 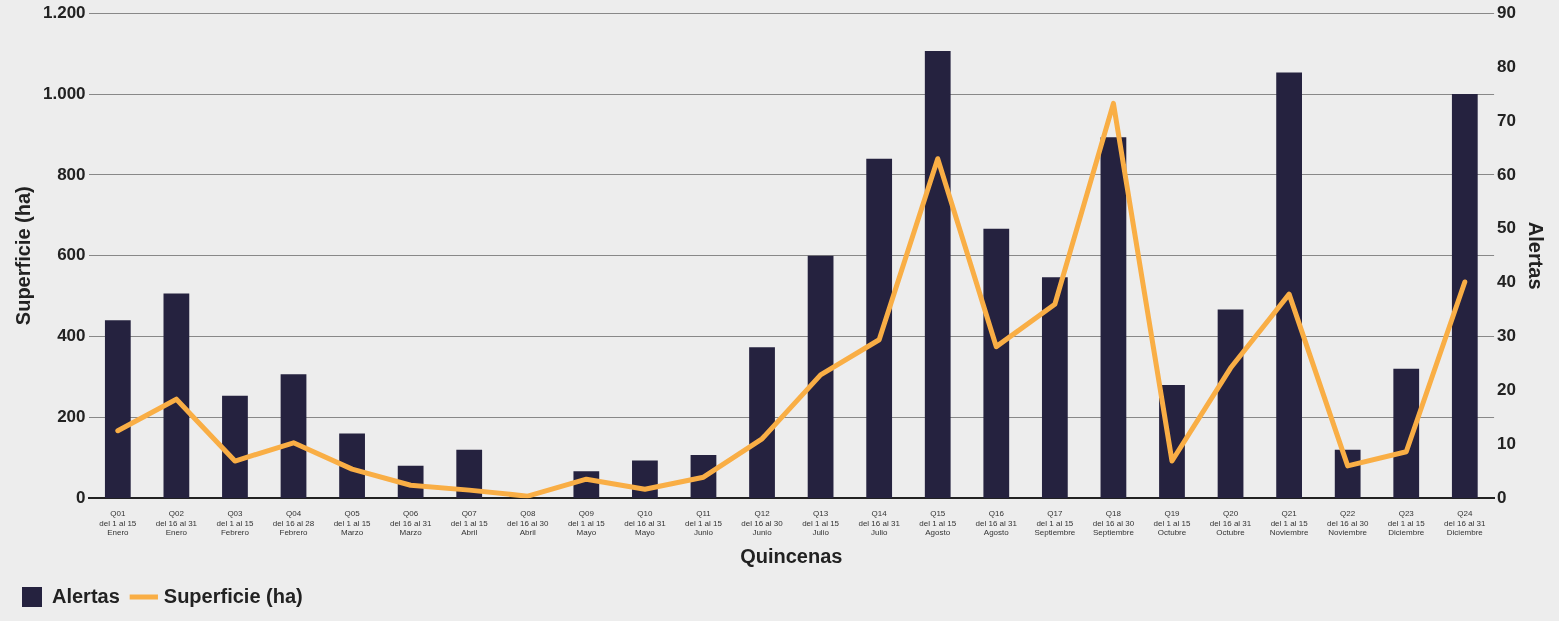 I want to click on x-axis-title: Quincenas, so click(x=791, y=555).